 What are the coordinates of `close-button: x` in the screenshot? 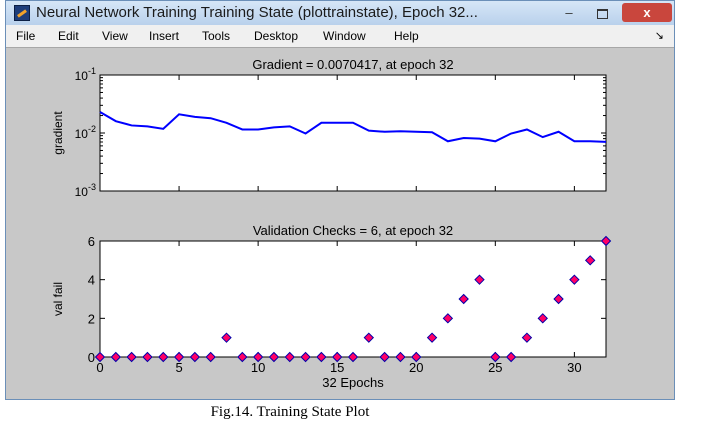 It's located at (647, 12).